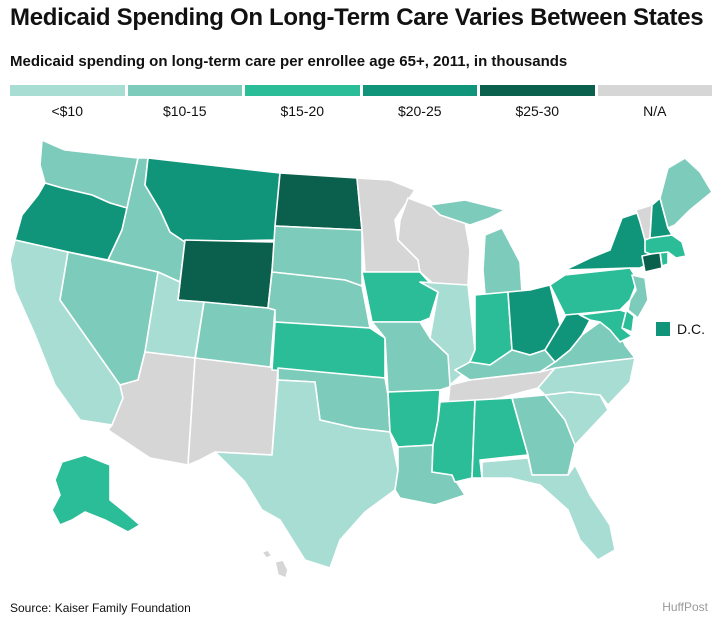  What do you see at coordinates (502, 261) in the screenshot?
I see `state-mi` at bounding box center [502, 261].